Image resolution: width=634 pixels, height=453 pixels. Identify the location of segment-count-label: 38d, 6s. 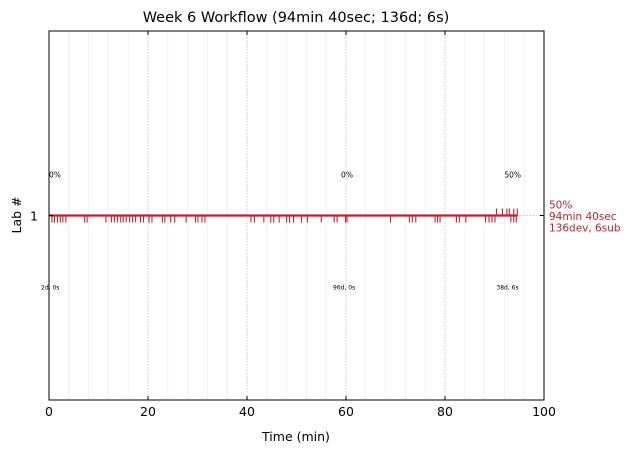
(507, 288).